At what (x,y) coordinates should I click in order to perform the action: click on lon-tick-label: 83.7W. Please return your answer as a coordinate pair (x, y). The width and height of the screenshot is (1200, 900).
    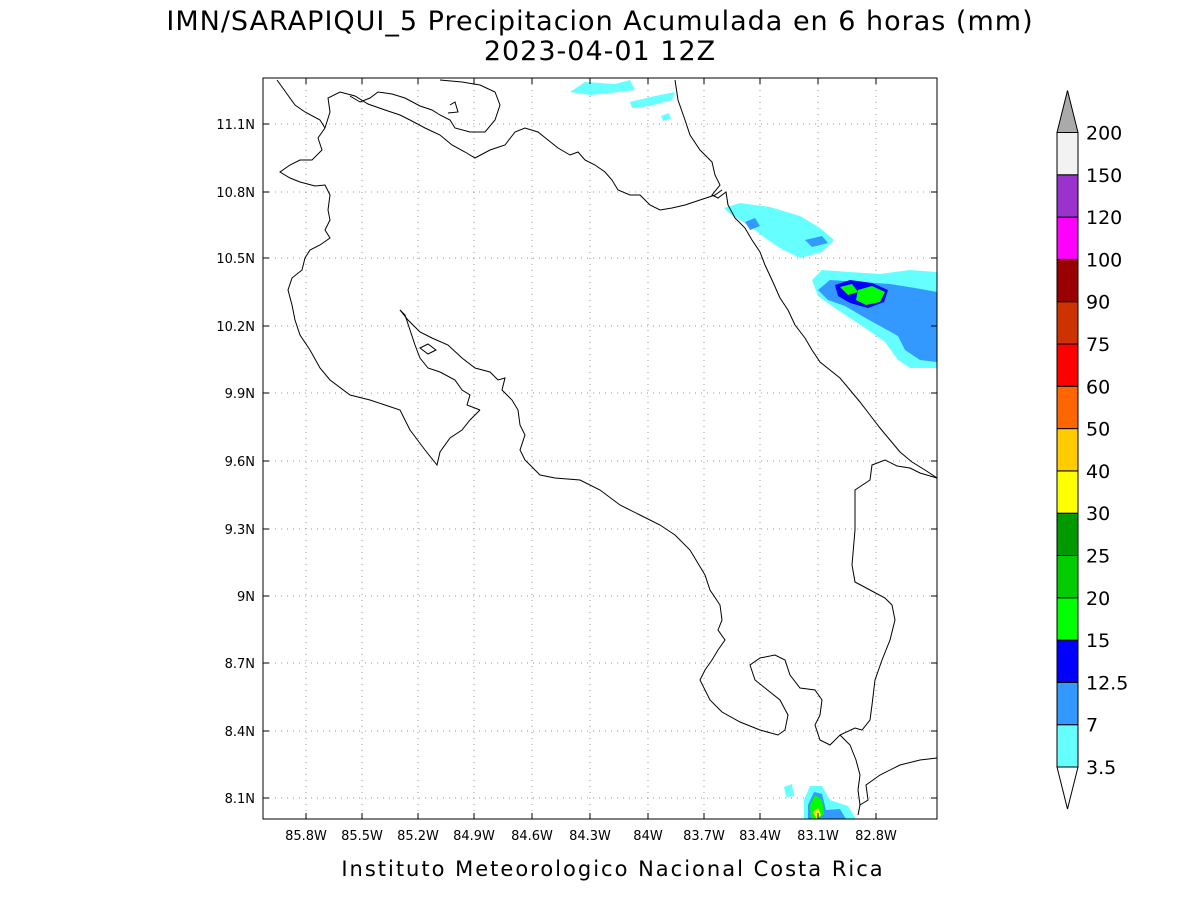
    Looking at the image, I should click on (704, 836).